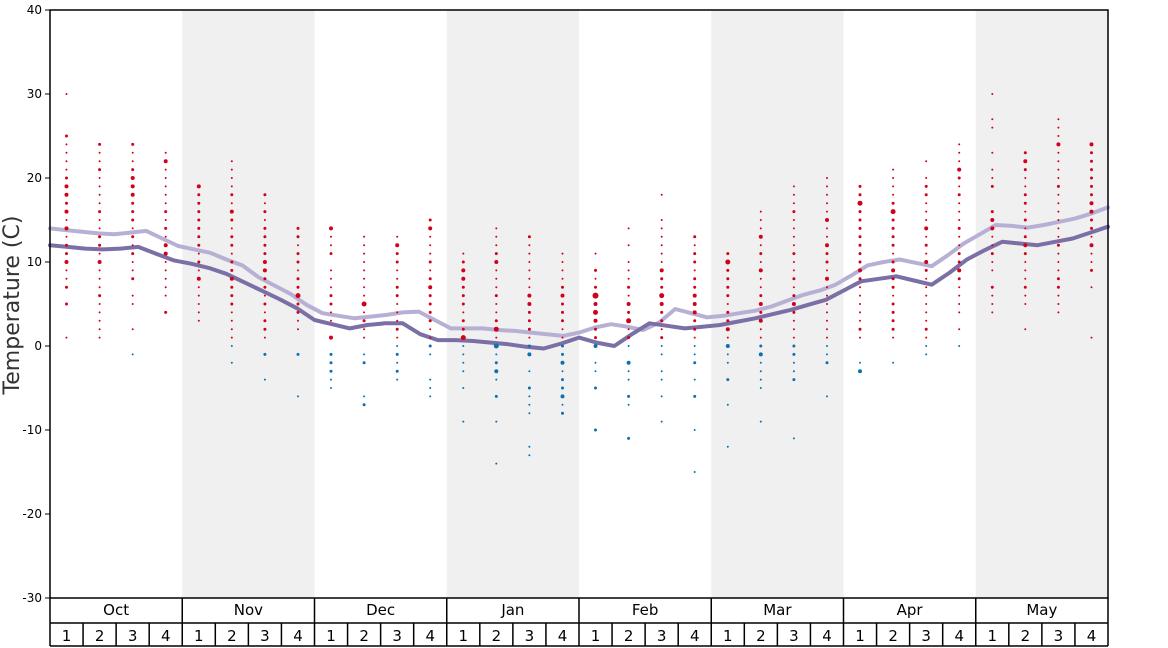  I want to click on y-axis-label: Temperature (C), so click(12, 306).